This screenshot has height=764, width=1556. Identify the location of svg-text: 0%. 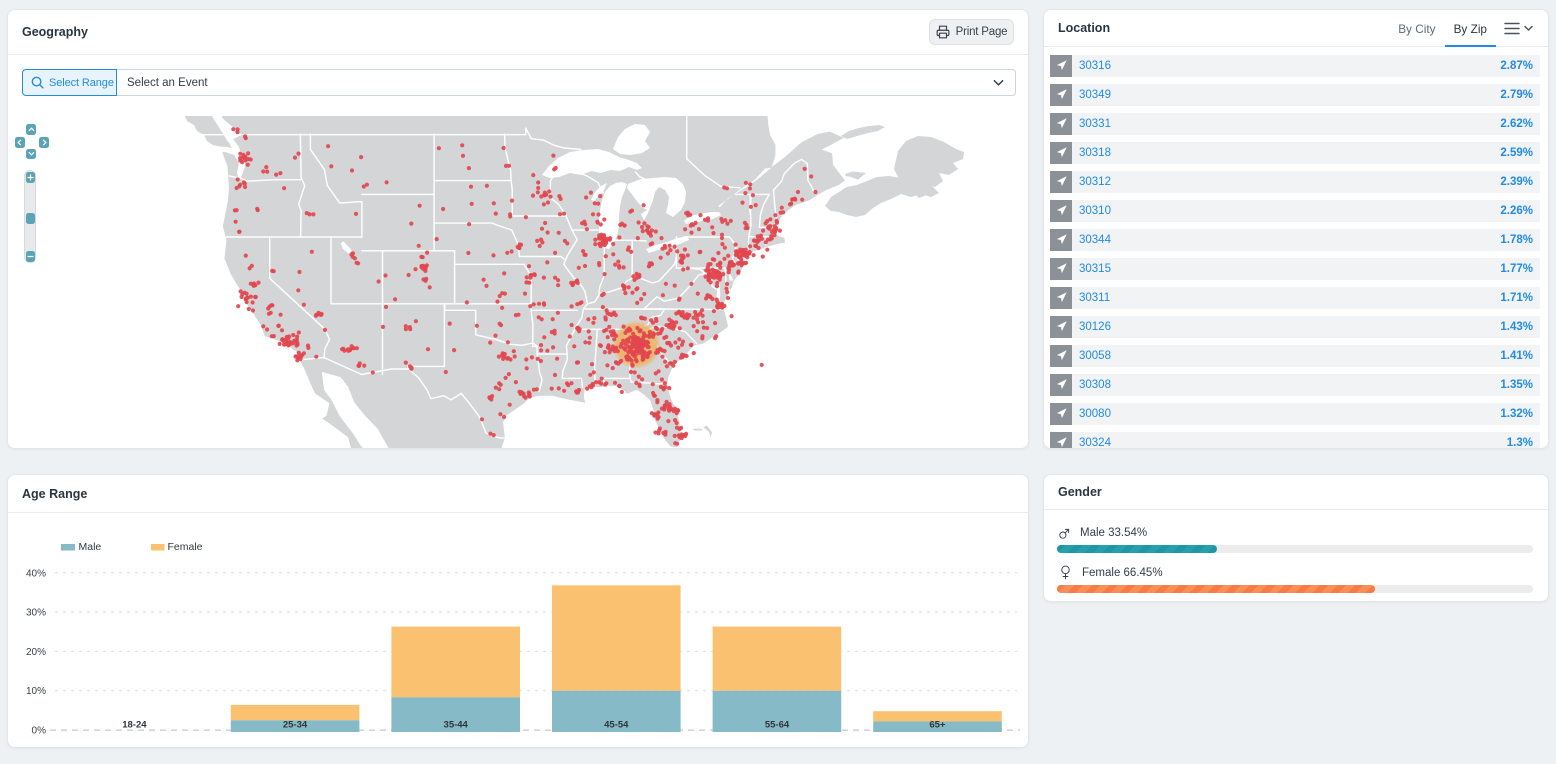
(39, 731).